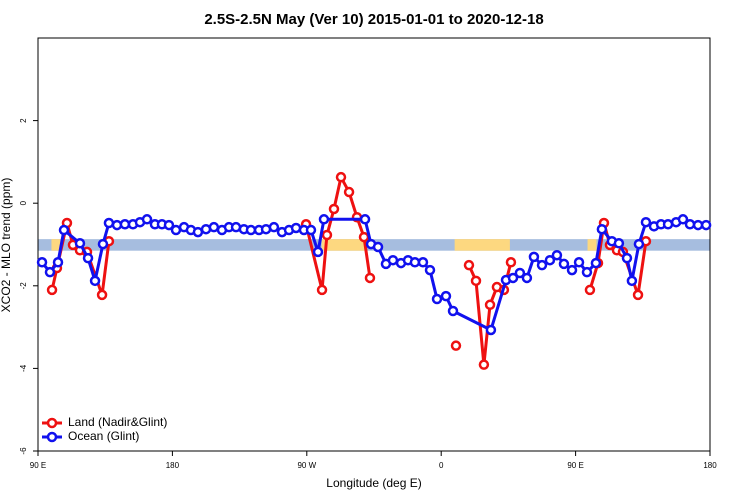 The width and height of the screenshot is (750, 500). Describe the element at coordinates (23, 286) in the screenshot. I see `y-tick-label: -2` at that location.